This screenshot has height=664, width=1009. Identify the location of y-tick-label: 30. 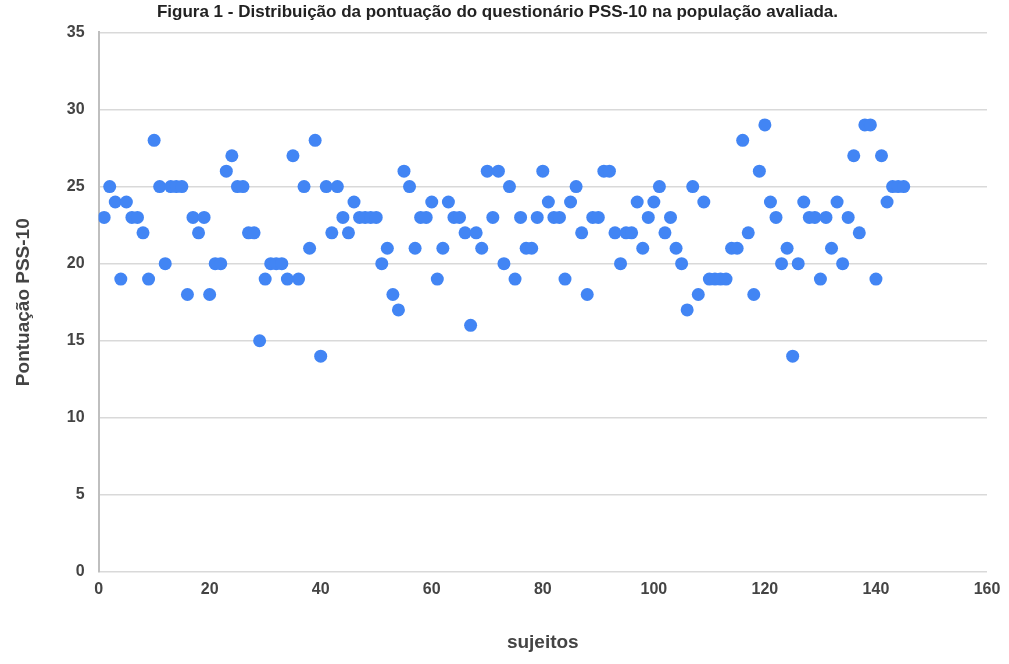
(75, 108).